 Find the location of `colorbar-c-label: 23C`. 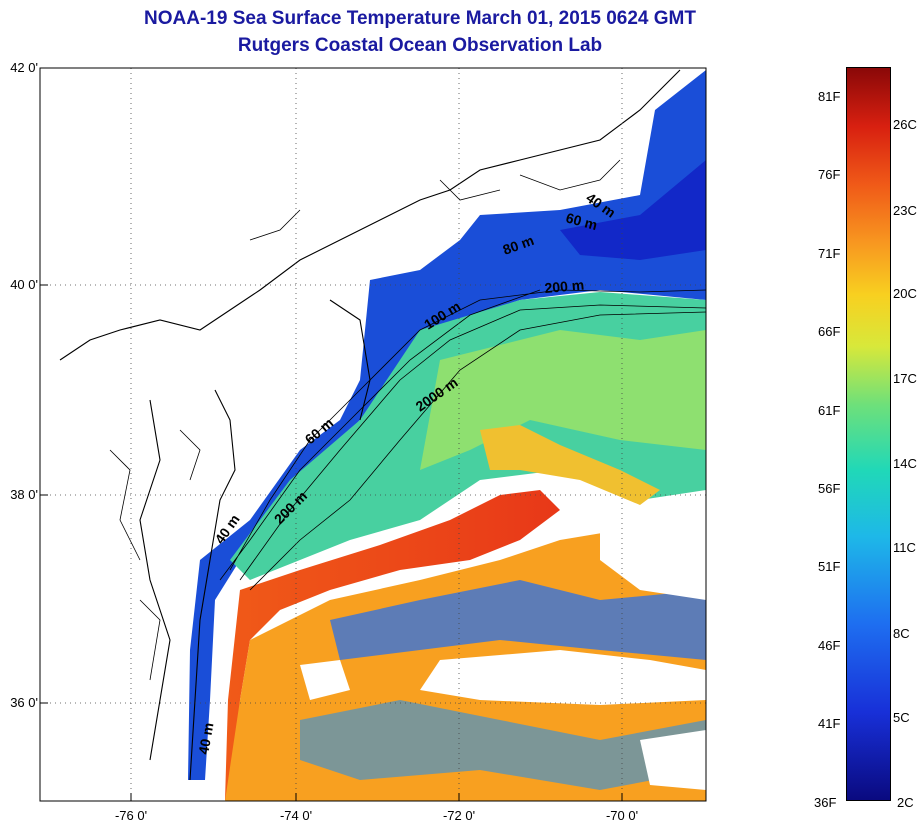

colorbar-c-label: 23C is located at coordinates (905, 210).